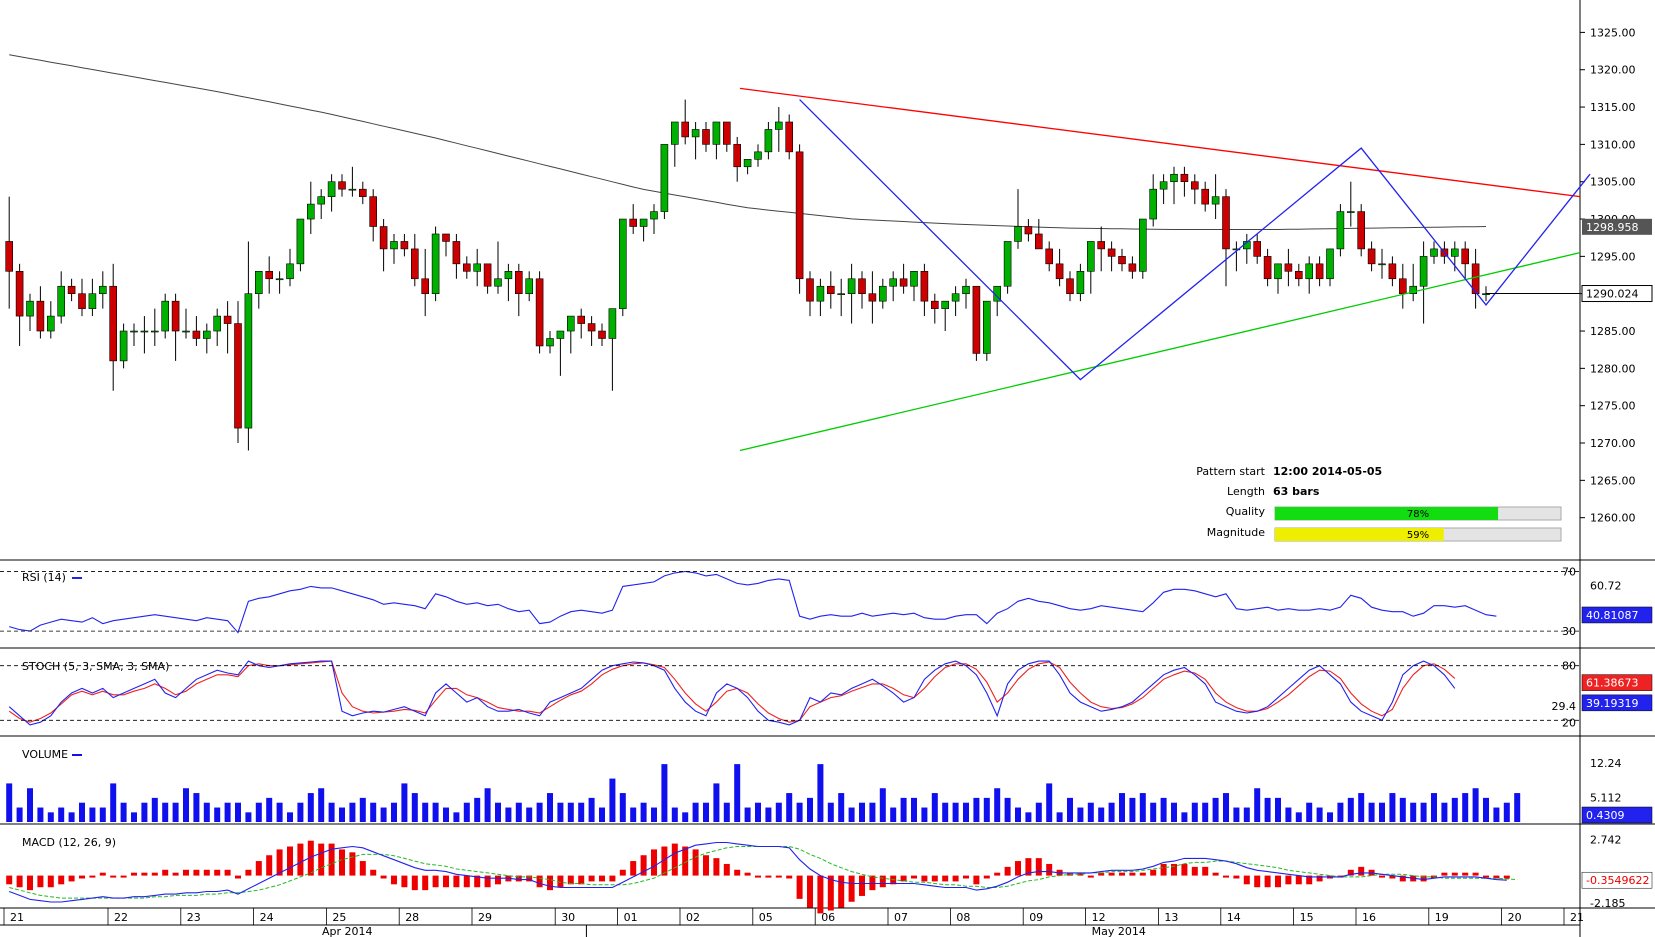  Describe the element at coordinates (826, 694) in the screenshot. I see `stochastic-panel: 80 29.4 20 61.38673 39.19319` at that location.